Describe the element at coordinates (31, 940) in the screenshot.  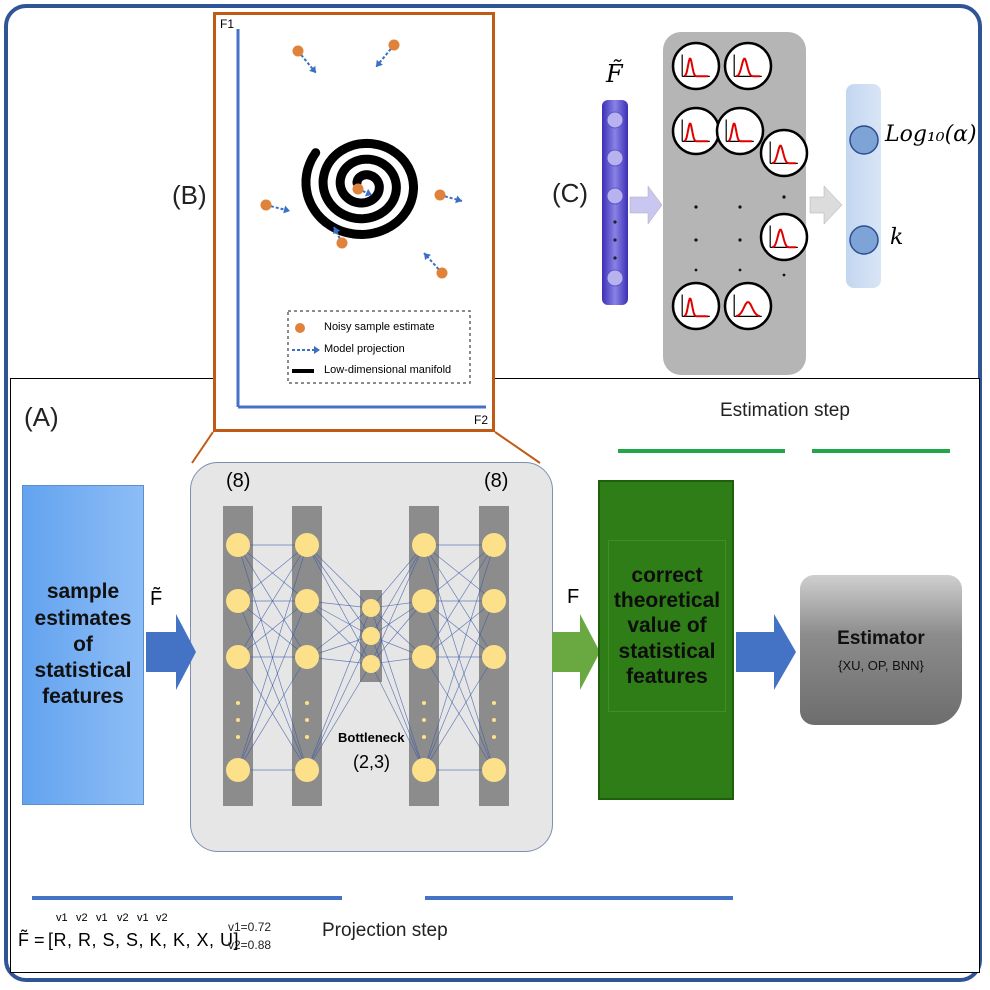
I see `formula-lhs: F̃ =` at that location.